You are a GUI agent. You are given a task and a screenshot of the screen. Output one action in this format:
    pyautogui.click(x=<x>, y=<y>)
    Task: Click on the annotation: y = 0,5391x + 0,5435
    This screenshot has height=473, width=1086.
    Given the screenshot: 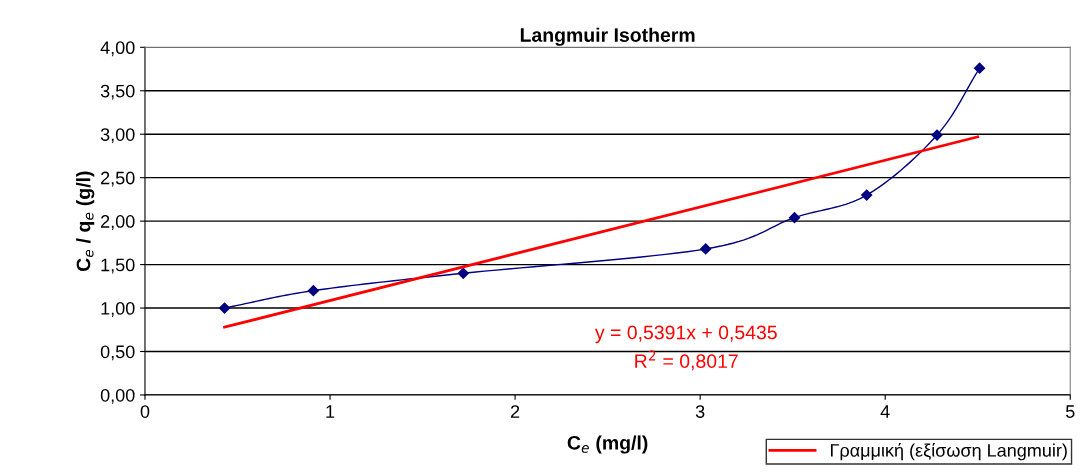 What is the action you would take?
    pyautogui.click(x=685, y=334)
    